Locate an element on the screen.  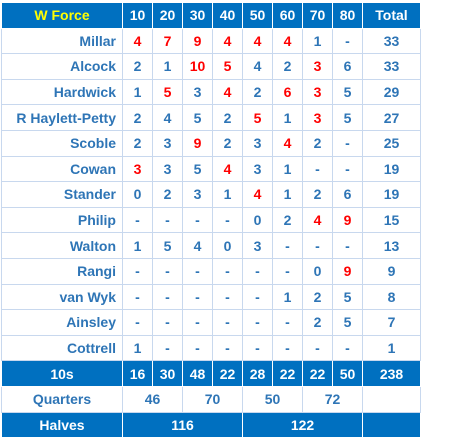
tens-cell: 30 is located at coordinates (167, 373).